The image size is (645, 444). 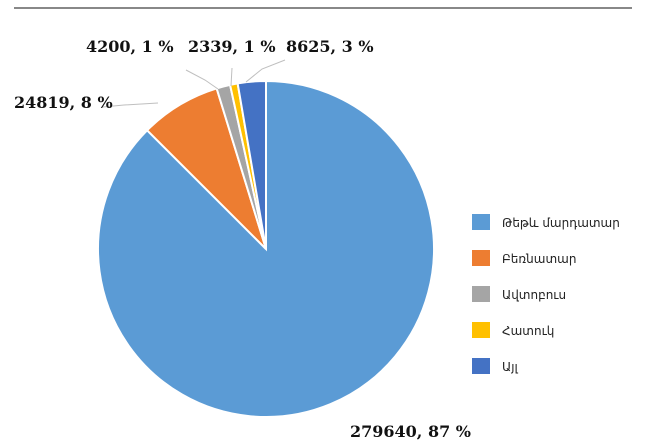 What do you see at coordinates (410, 431) in the screenshot?
I see `slice-data-label: 279640, 87 %` at bounding box center [410, 431].